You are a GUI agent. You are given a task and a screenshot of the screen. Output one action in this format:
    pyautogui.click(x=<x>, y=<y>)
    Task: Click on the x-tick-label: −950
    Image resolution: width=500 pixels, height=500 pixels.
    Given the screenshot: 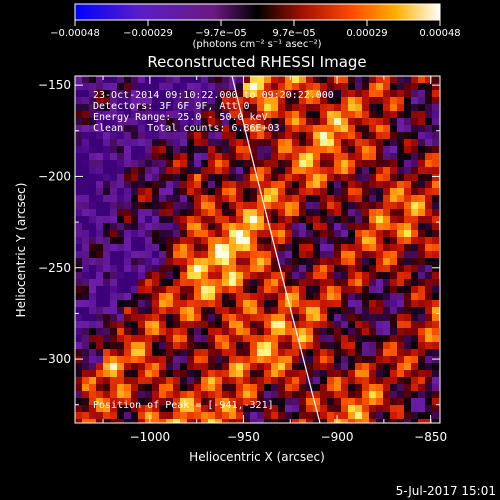 What is the action you would take?
    pyautogui.click(x=243, y=437)
    